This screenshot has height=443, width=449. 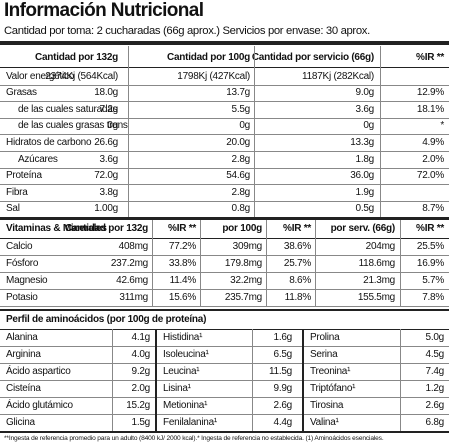 What do you see at coordinates (183, 338) in the screenshot?
I see `amino-name: Histidina¹` at bounding box center [183, 338].